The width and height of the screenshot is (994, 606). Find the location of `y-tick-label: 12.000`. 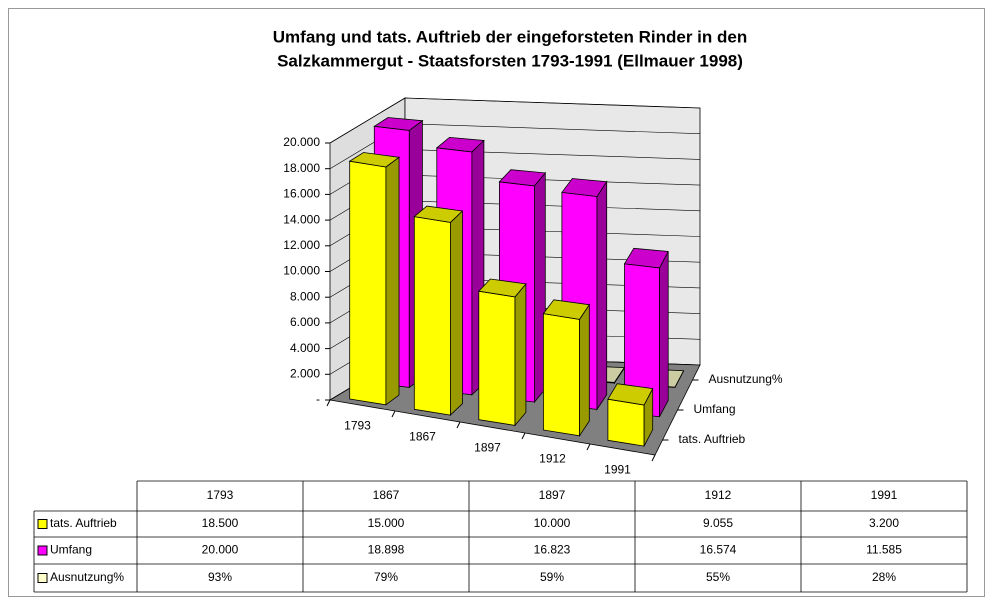

y-tick-label: 12.000 is located at coordinates (301, 245).